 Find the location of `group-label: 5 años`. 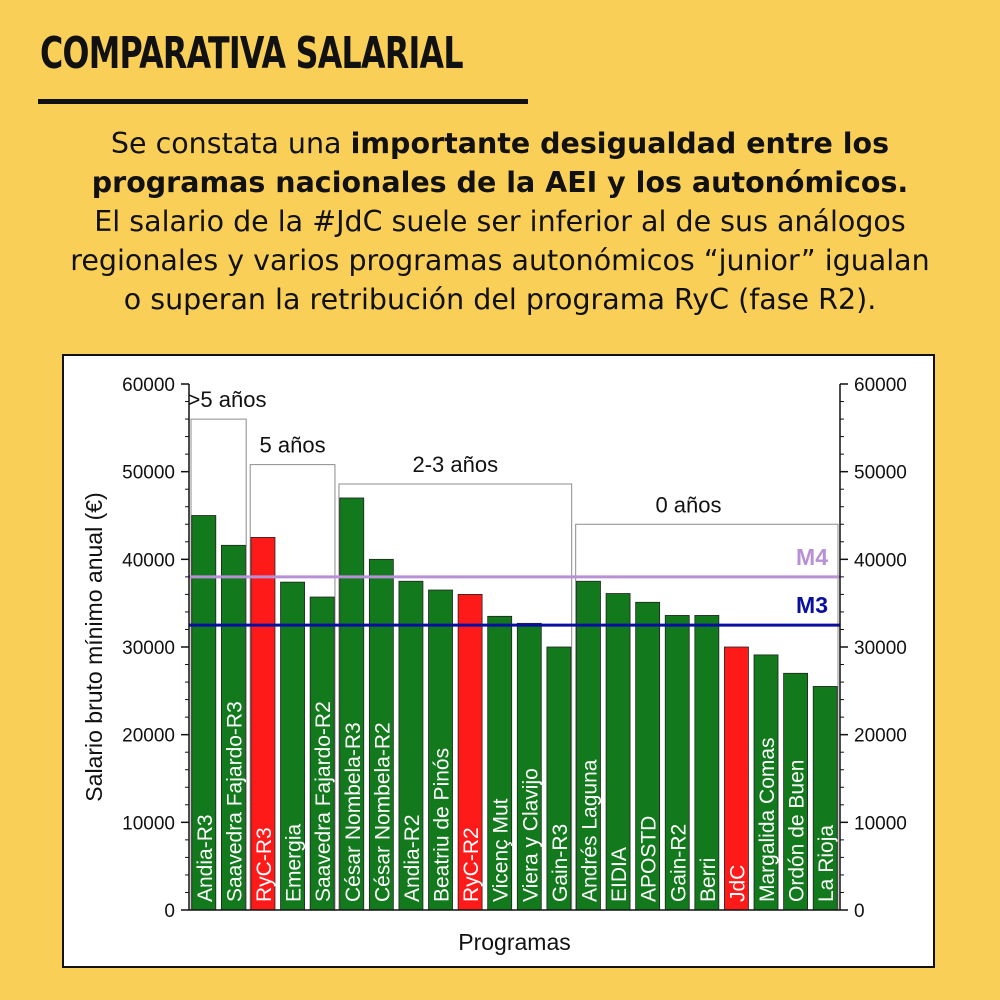

group-label: 5 años is located at coordinates (293, 445).